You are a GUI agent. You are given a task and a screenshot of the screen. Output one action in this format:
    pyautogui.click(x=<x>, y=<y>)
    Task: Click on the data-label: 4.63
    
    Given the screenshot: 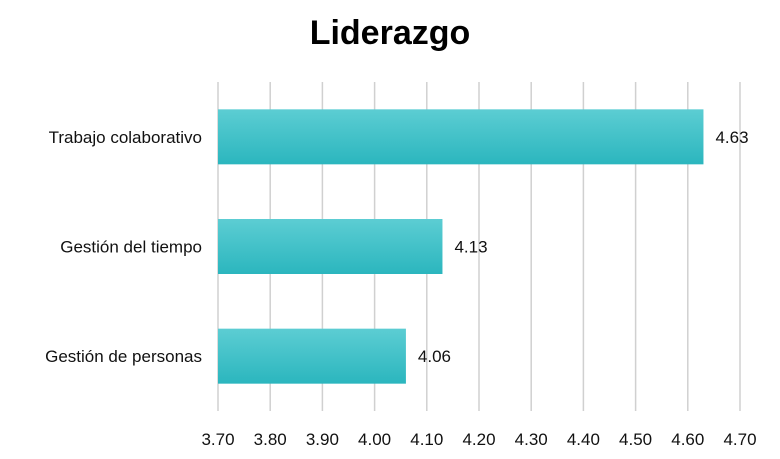 What is the action you would take?
    pyautogui.click(x=731, y=137)
    